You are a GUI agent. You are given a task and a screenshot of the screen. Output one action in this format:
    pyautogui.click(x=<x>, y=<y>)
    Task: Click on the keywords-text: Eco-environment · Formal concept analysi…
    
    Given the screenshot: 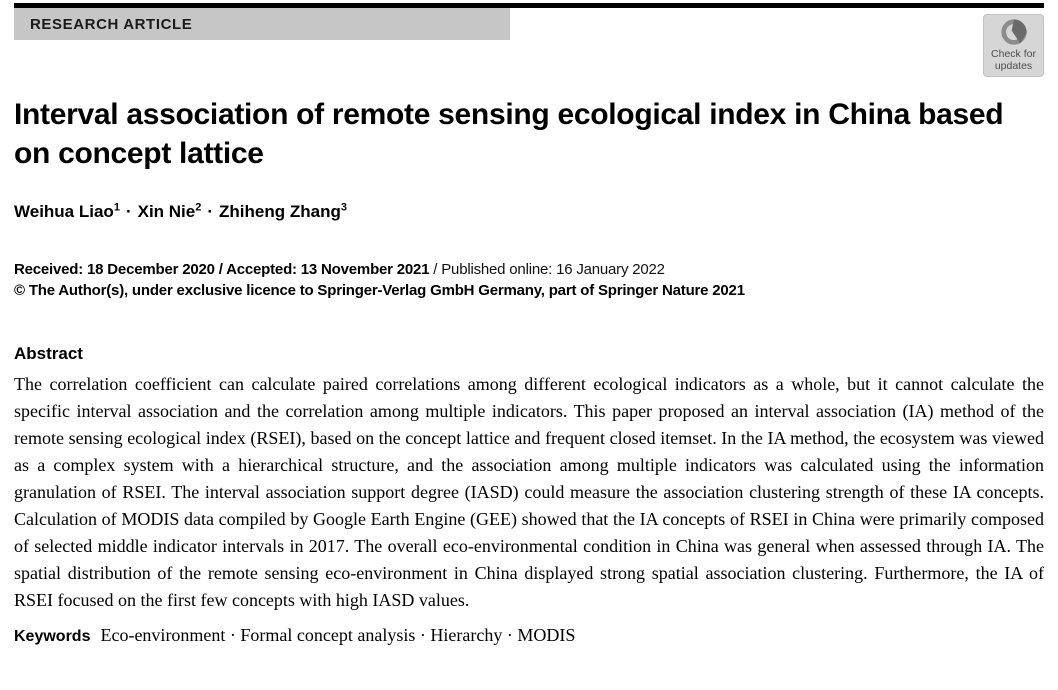 What is the action you would take?
    pyautogui.click(x=338, y=635)
    